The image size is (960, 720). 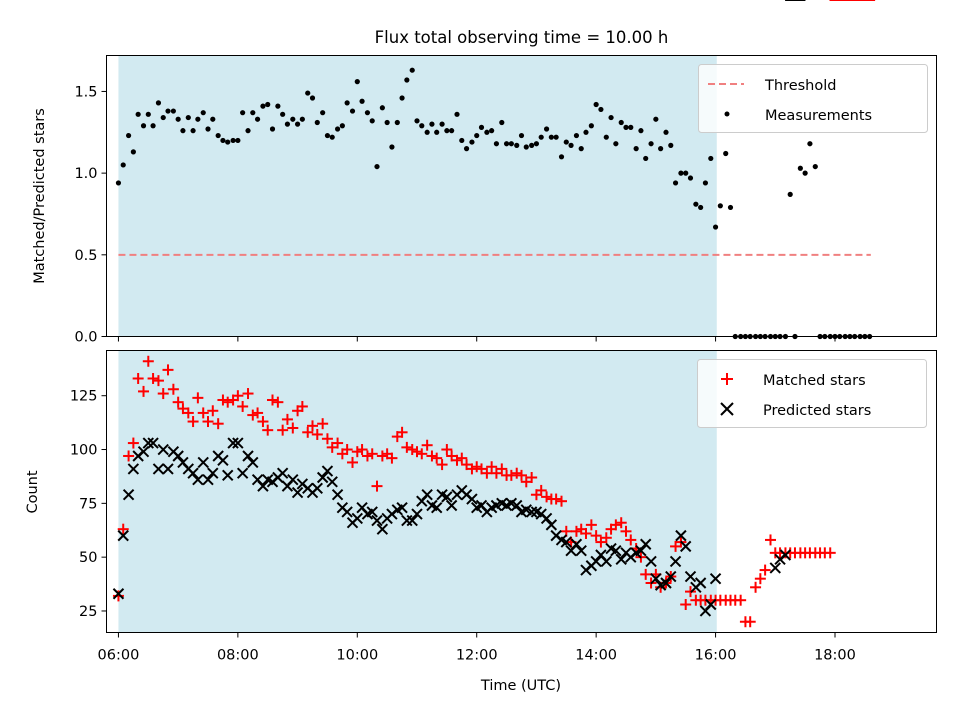 What do you see at coordinates (817, 411) in the screenshot?
I see `legend-predicted-label: Predicted stars` at bounding box center [817, 411].